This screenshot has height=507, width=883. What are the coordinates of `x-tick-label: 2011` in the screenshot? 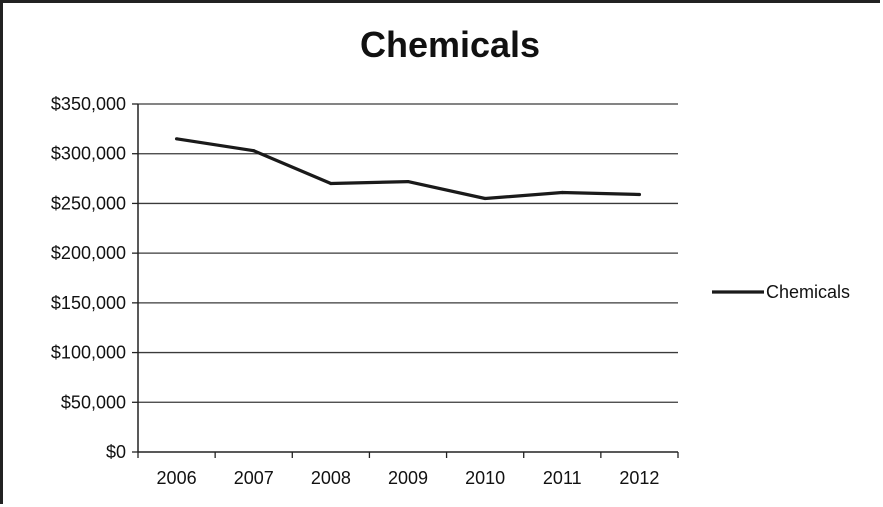 It's located at (562, 478).